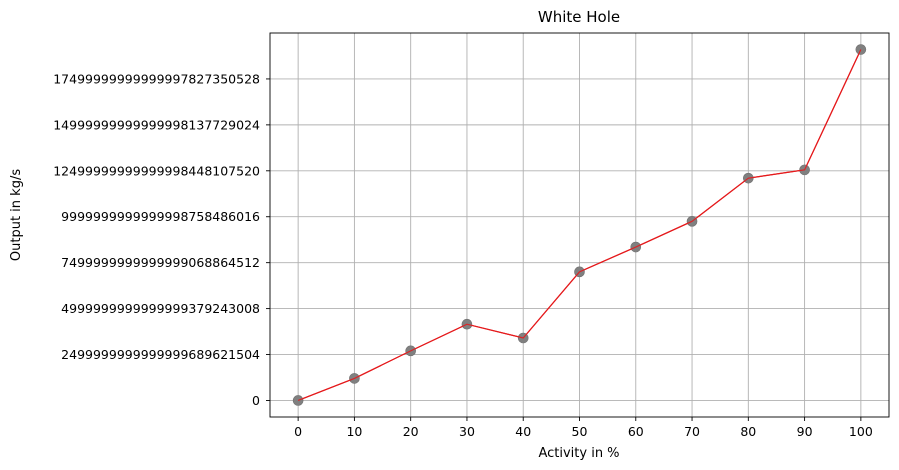  What do you see at coordinates (580, 431) in the screenshot?
I see `x-tick-label: 50` at bounding box center [580, 431].